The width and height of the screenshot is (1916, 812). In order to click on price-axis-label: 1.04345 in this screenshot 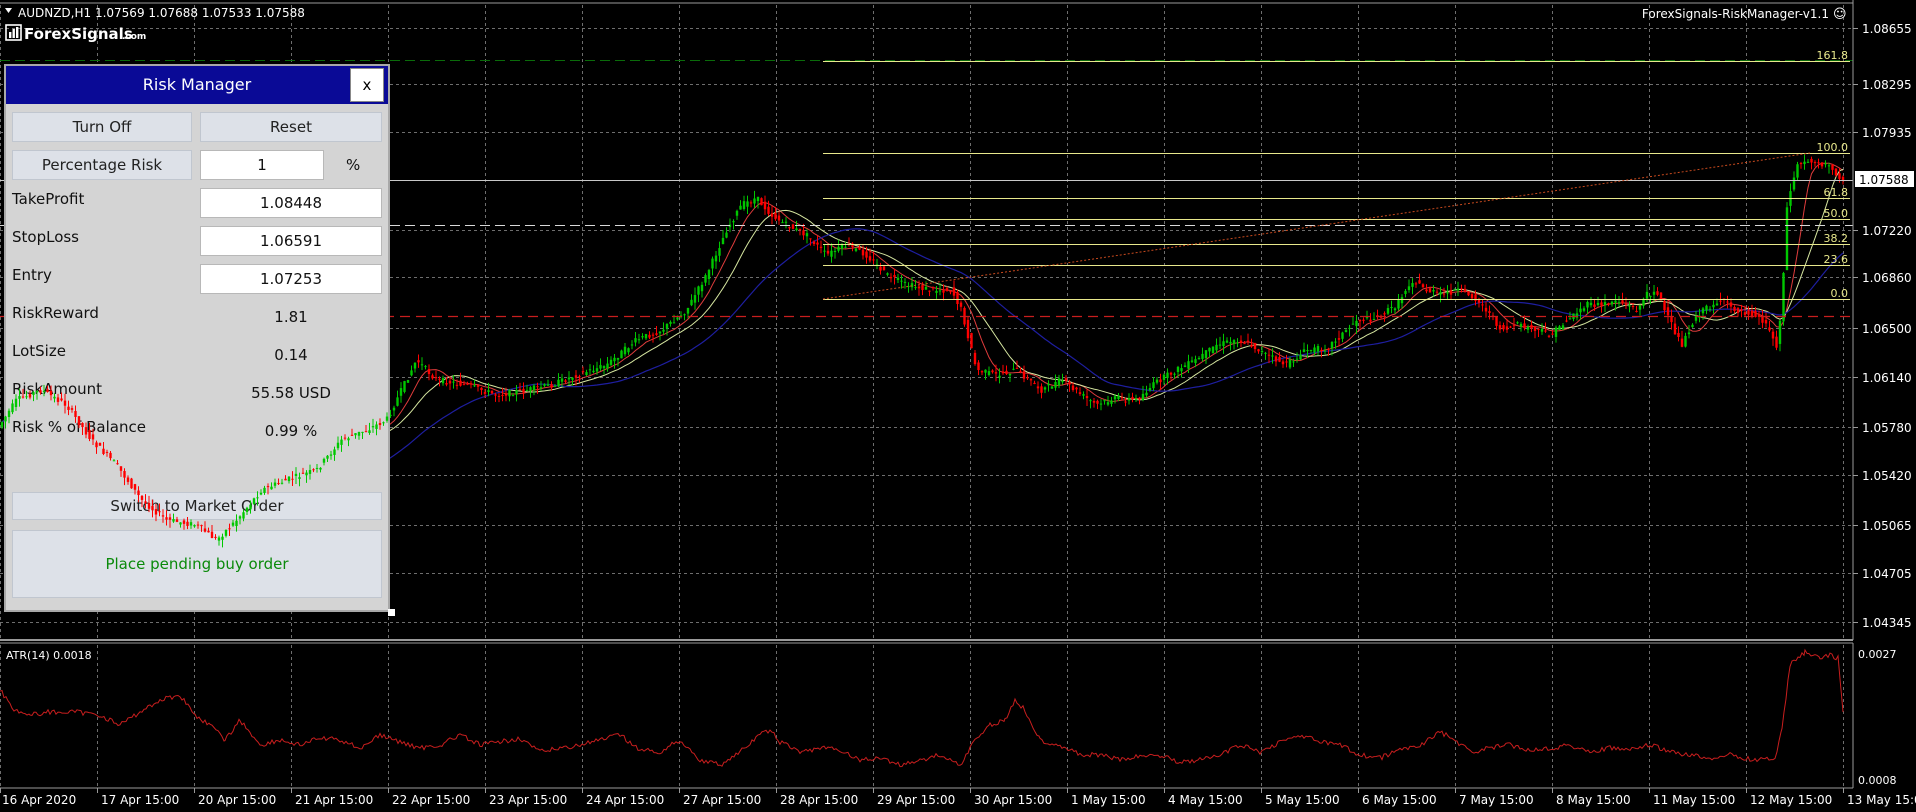, I will do `click(1887, 623)`.